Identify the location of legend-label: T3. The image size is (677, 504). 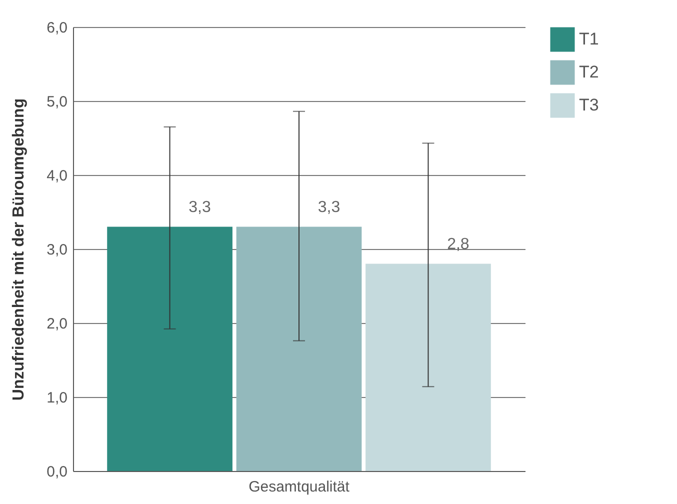
(589, 105).